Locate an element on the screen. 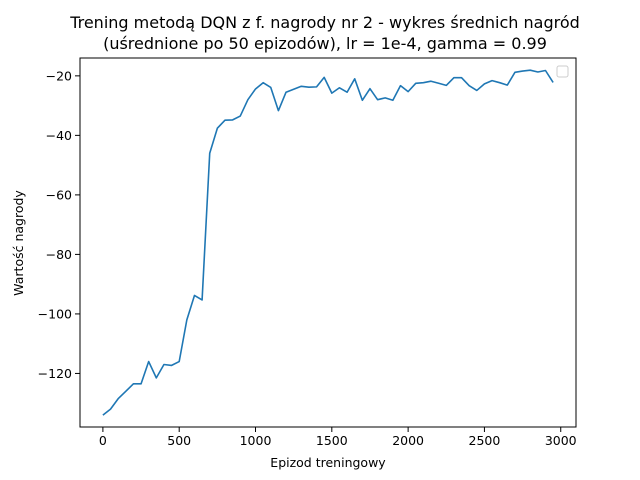 This screenshot has width=640, height=480. legend-box is located at coordinates (562, 71).